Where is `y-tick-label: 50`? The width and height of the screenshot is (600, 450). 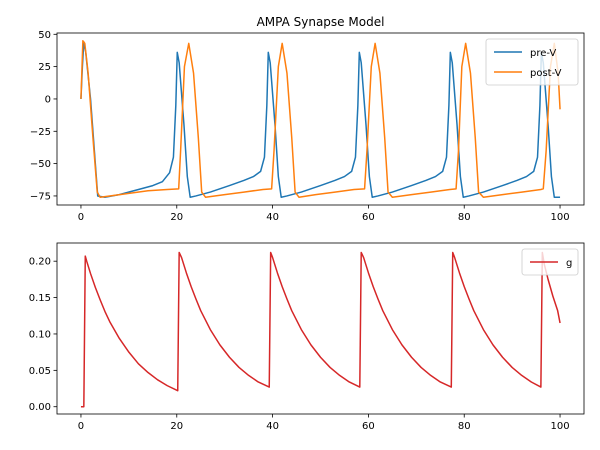
y-tick-label: 50 is located at coordinates (44, 35).